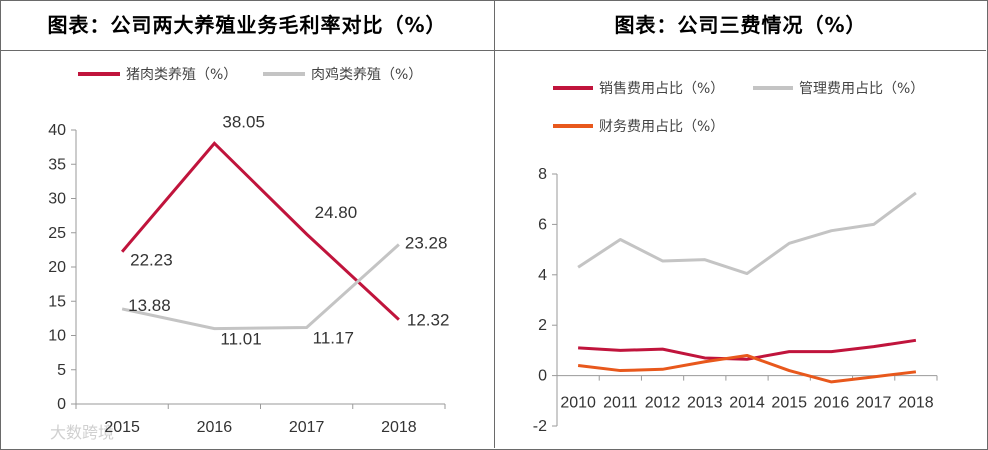  Describe the element at coordinates (542, 174) in the screenshot. I see `y-tick-label: 8` at that location.